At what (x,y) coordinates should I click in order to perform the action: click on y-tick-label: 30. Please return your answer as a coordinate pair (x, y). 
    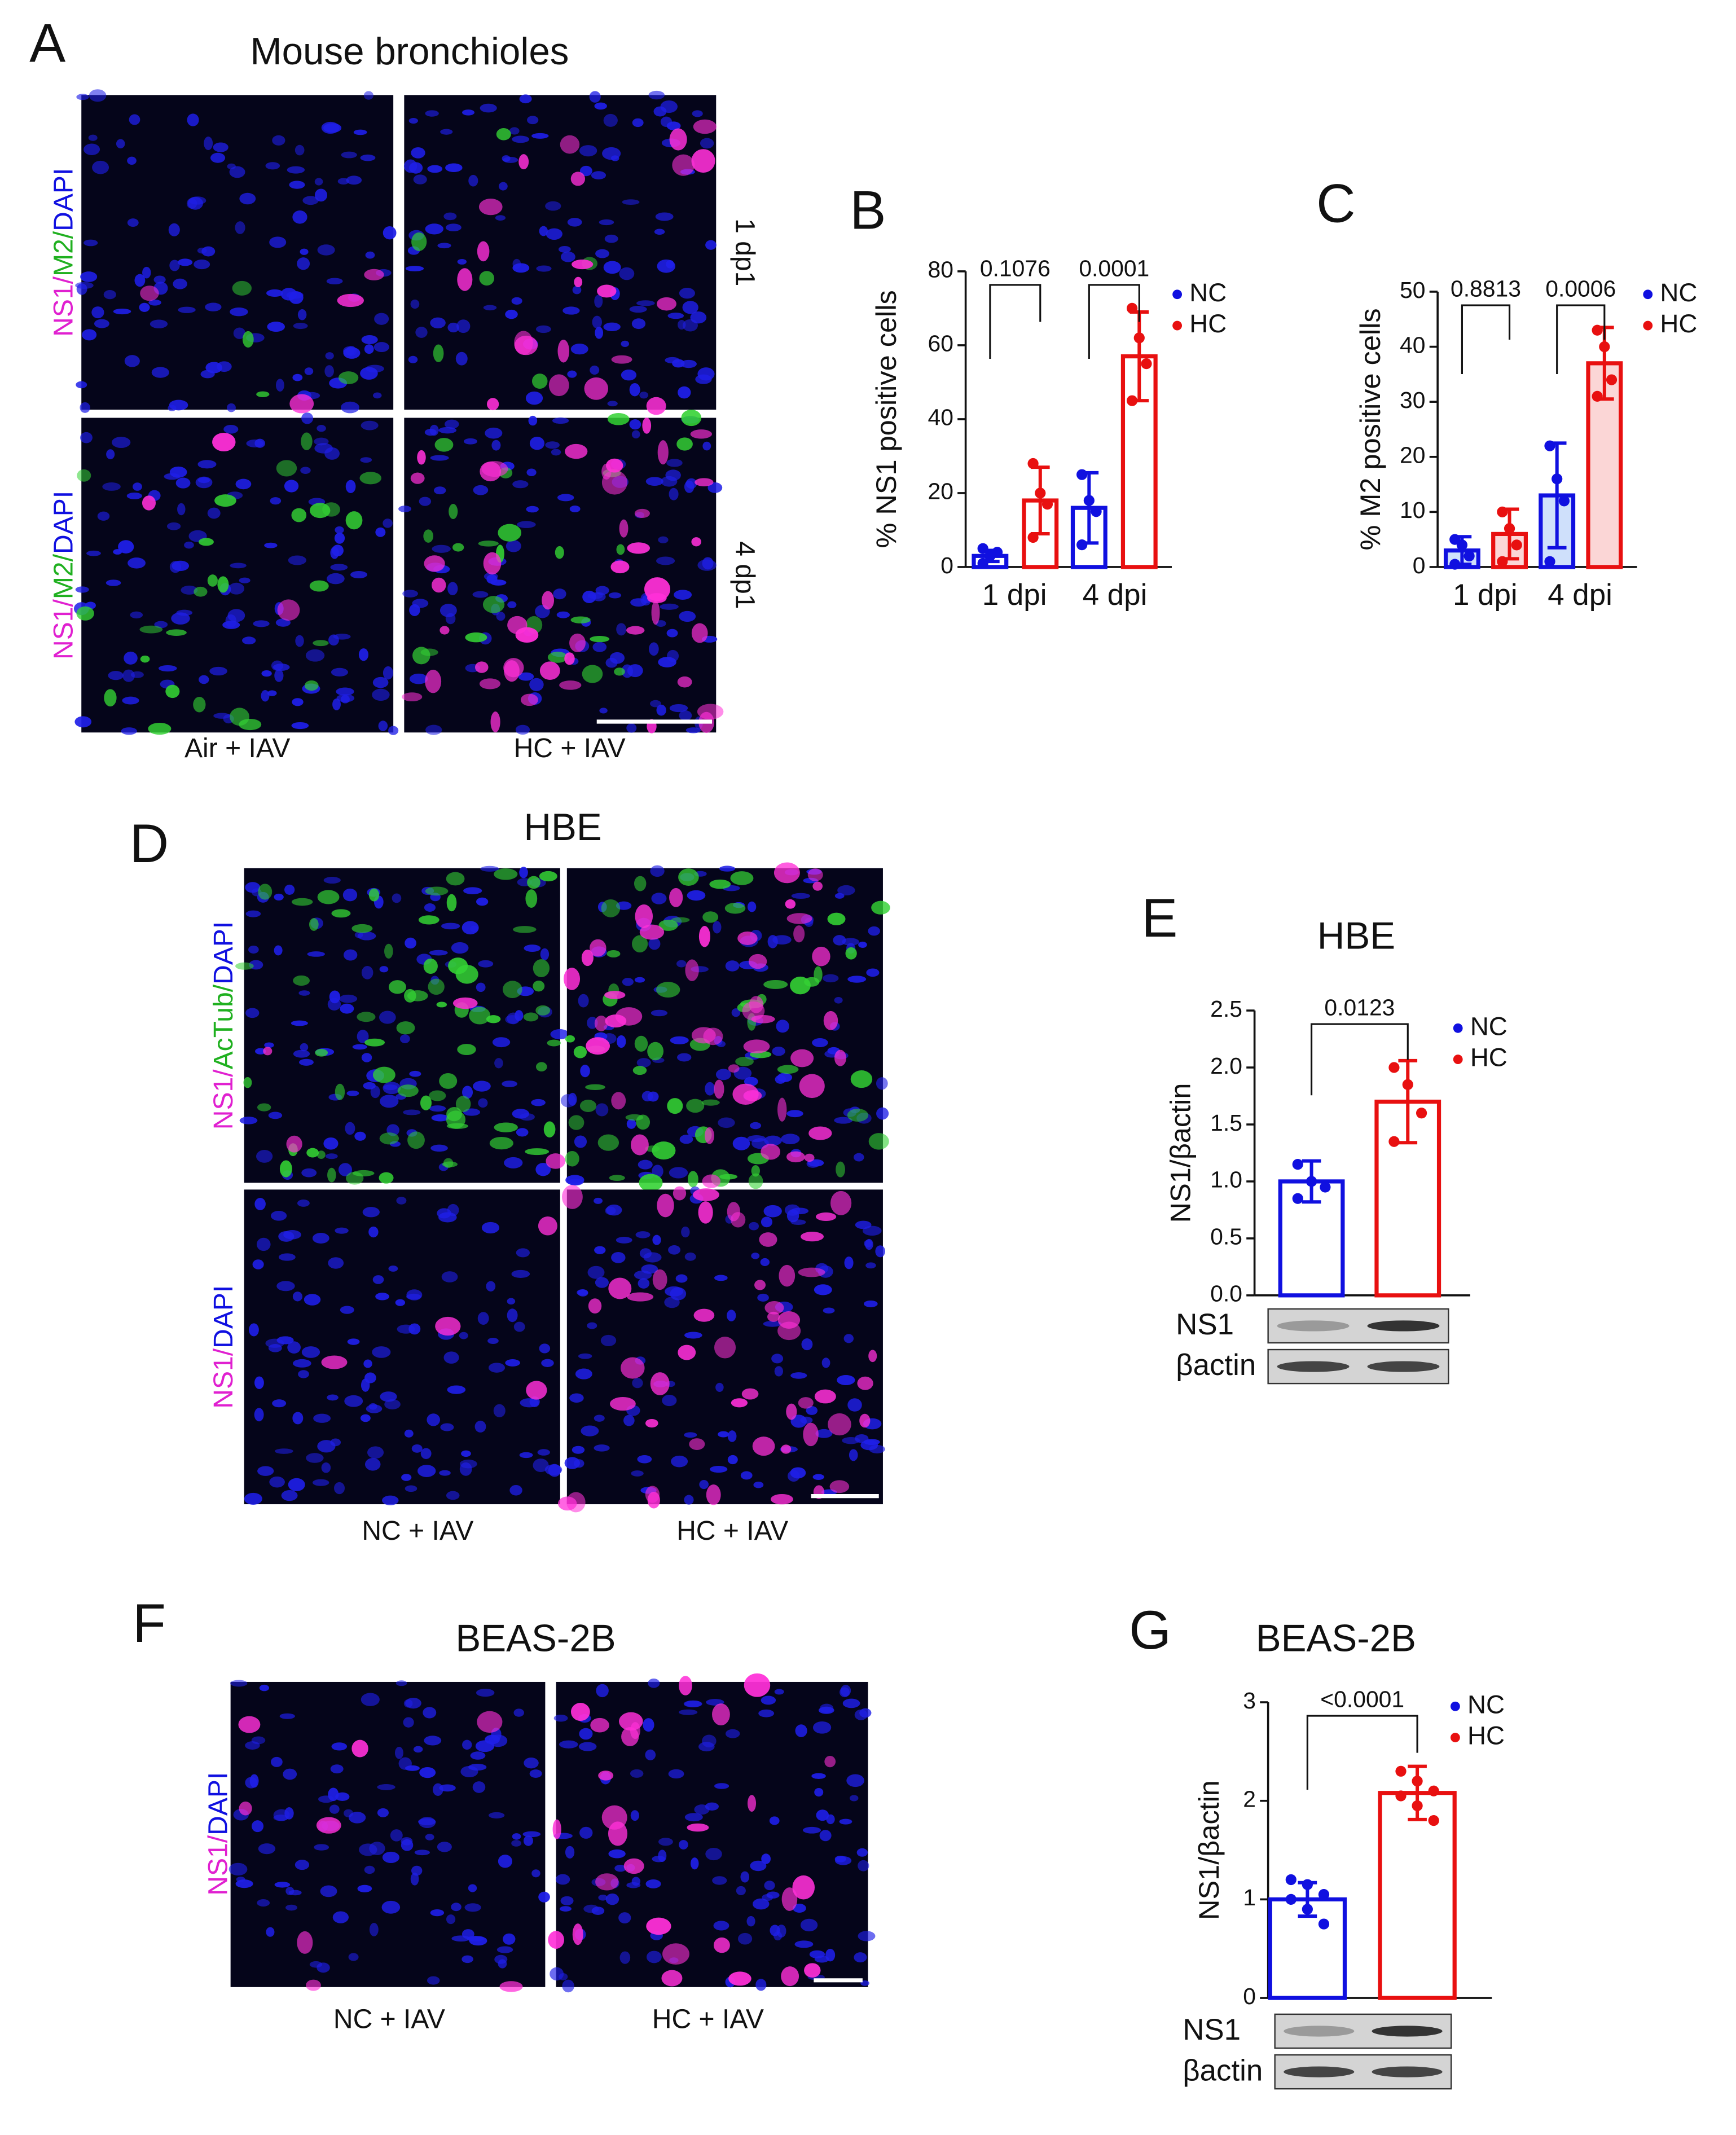
    Looking at the image, I should click on (1412, 400).